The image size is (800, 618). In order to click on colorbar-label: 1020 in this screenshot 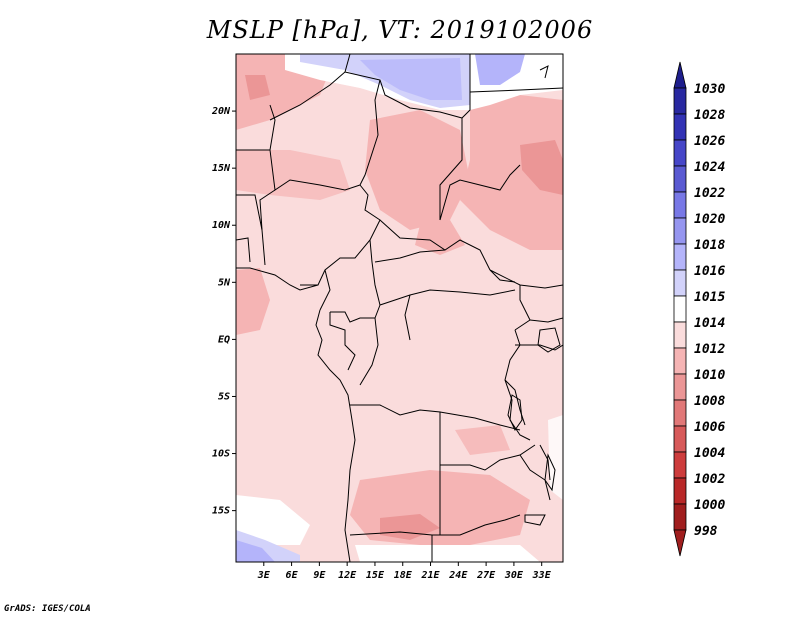, I will do `click(709, 219)`.